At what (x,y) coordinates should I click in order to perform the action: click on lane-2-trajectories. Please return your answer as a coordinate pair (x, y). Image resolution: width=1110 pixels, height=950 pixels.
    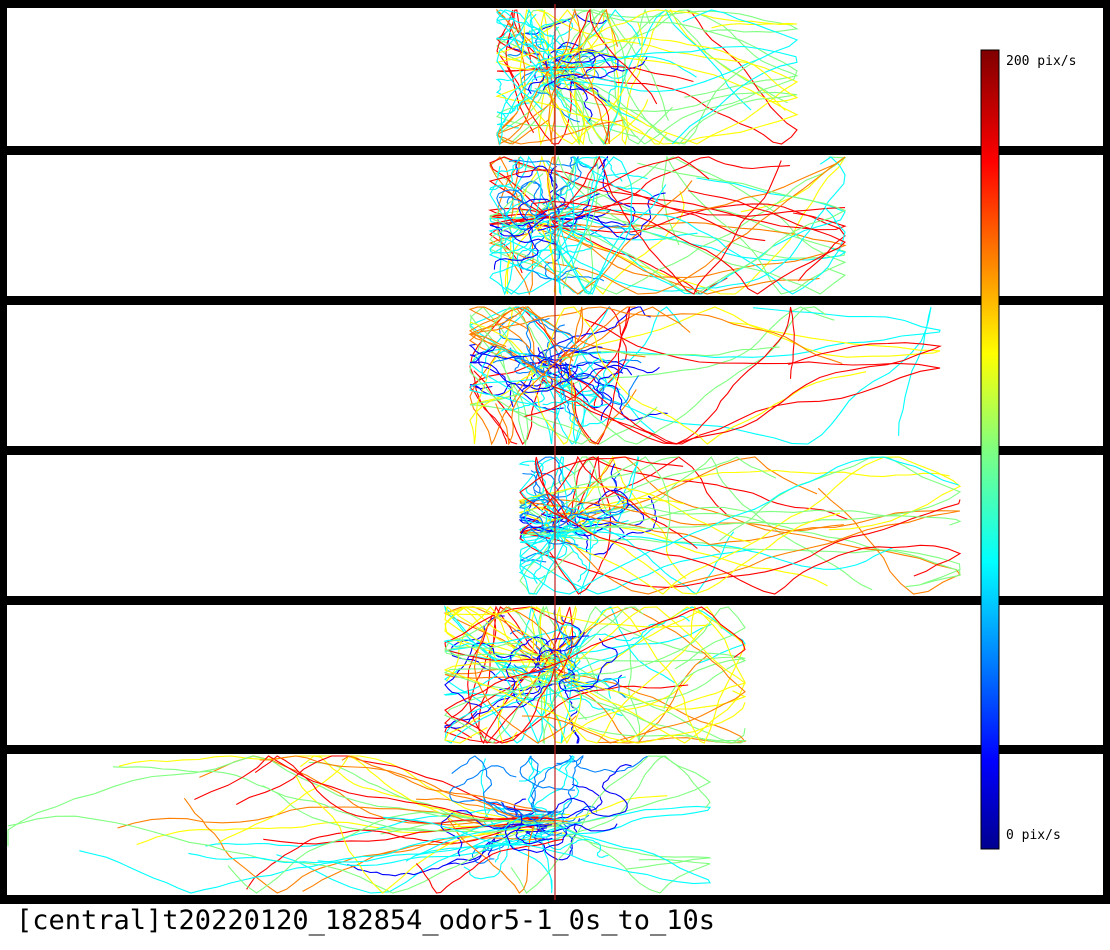
    Looking at the image, I should click on (667, 225).